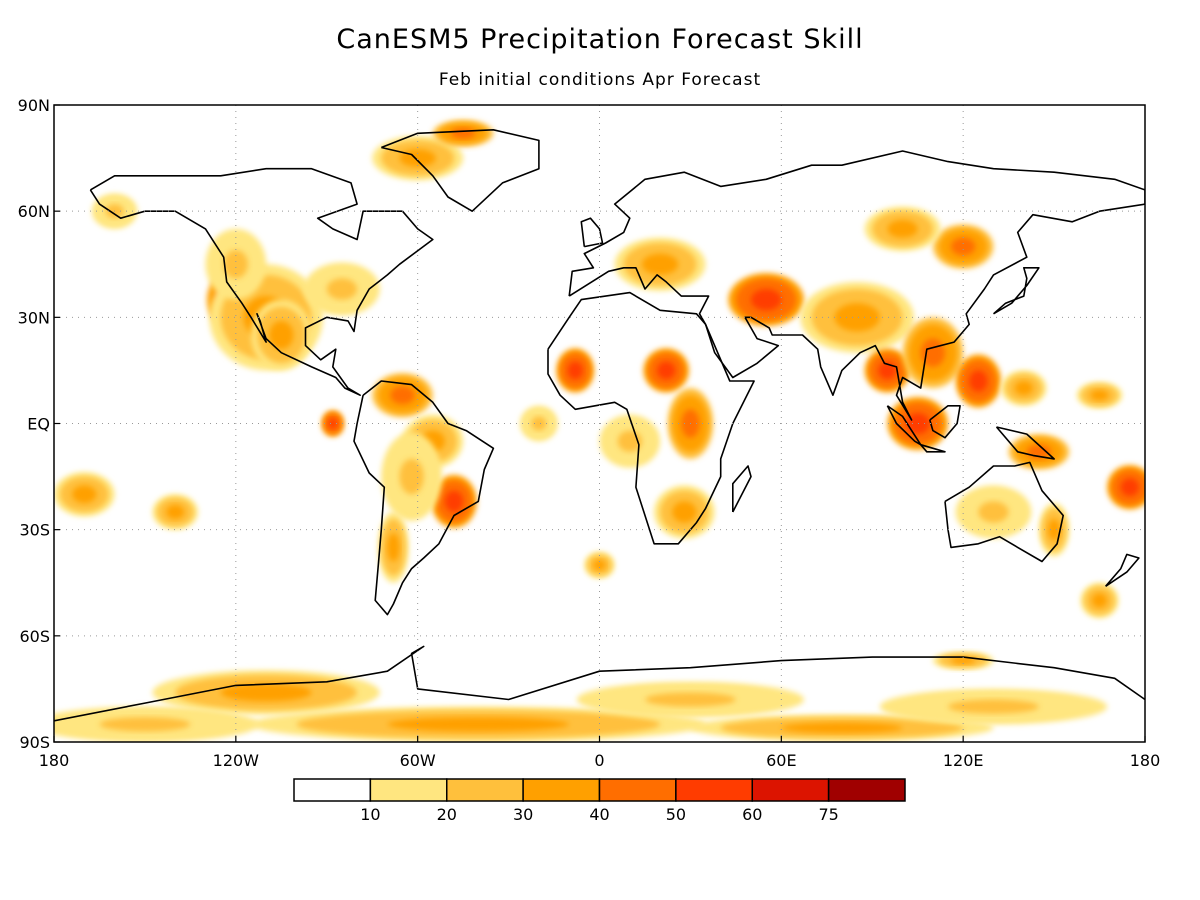 The image size is (1200, 900). Describe the element at coordinates (34, 317) in the screenshot. I see `y-tick-label: 30N` at that location.